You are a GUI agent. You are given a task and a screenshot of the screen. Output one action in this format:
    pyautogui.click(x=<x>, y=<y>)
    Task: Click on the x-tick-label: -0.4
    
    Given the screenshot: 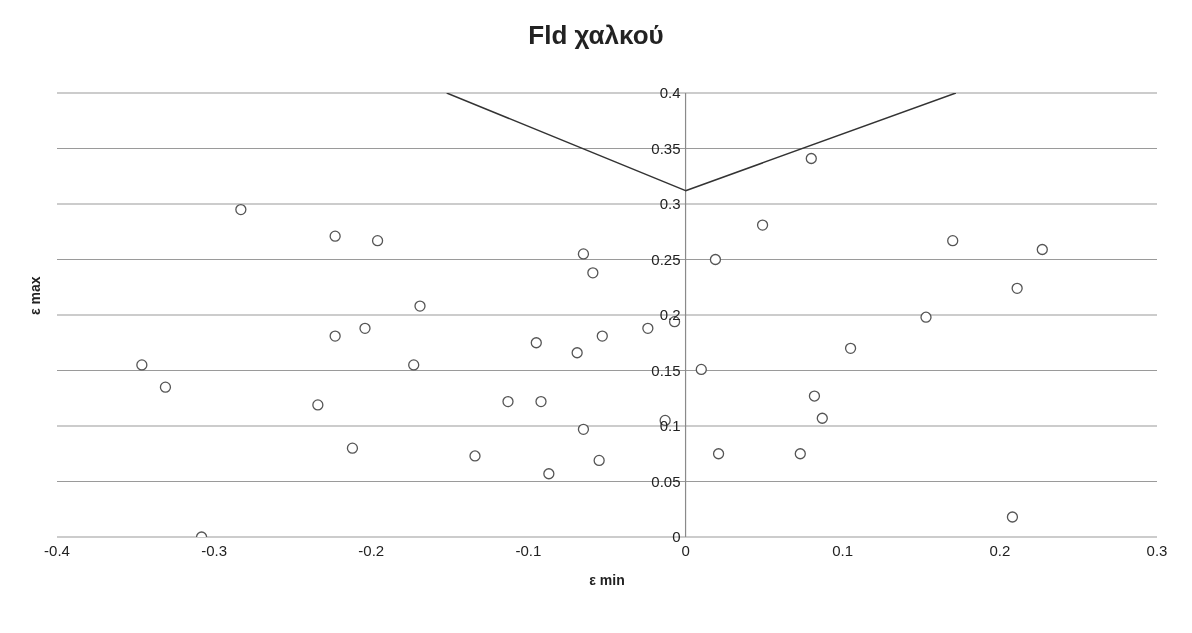 What is the action you would take?
    pyautogui.click(x=57, y=550)
    